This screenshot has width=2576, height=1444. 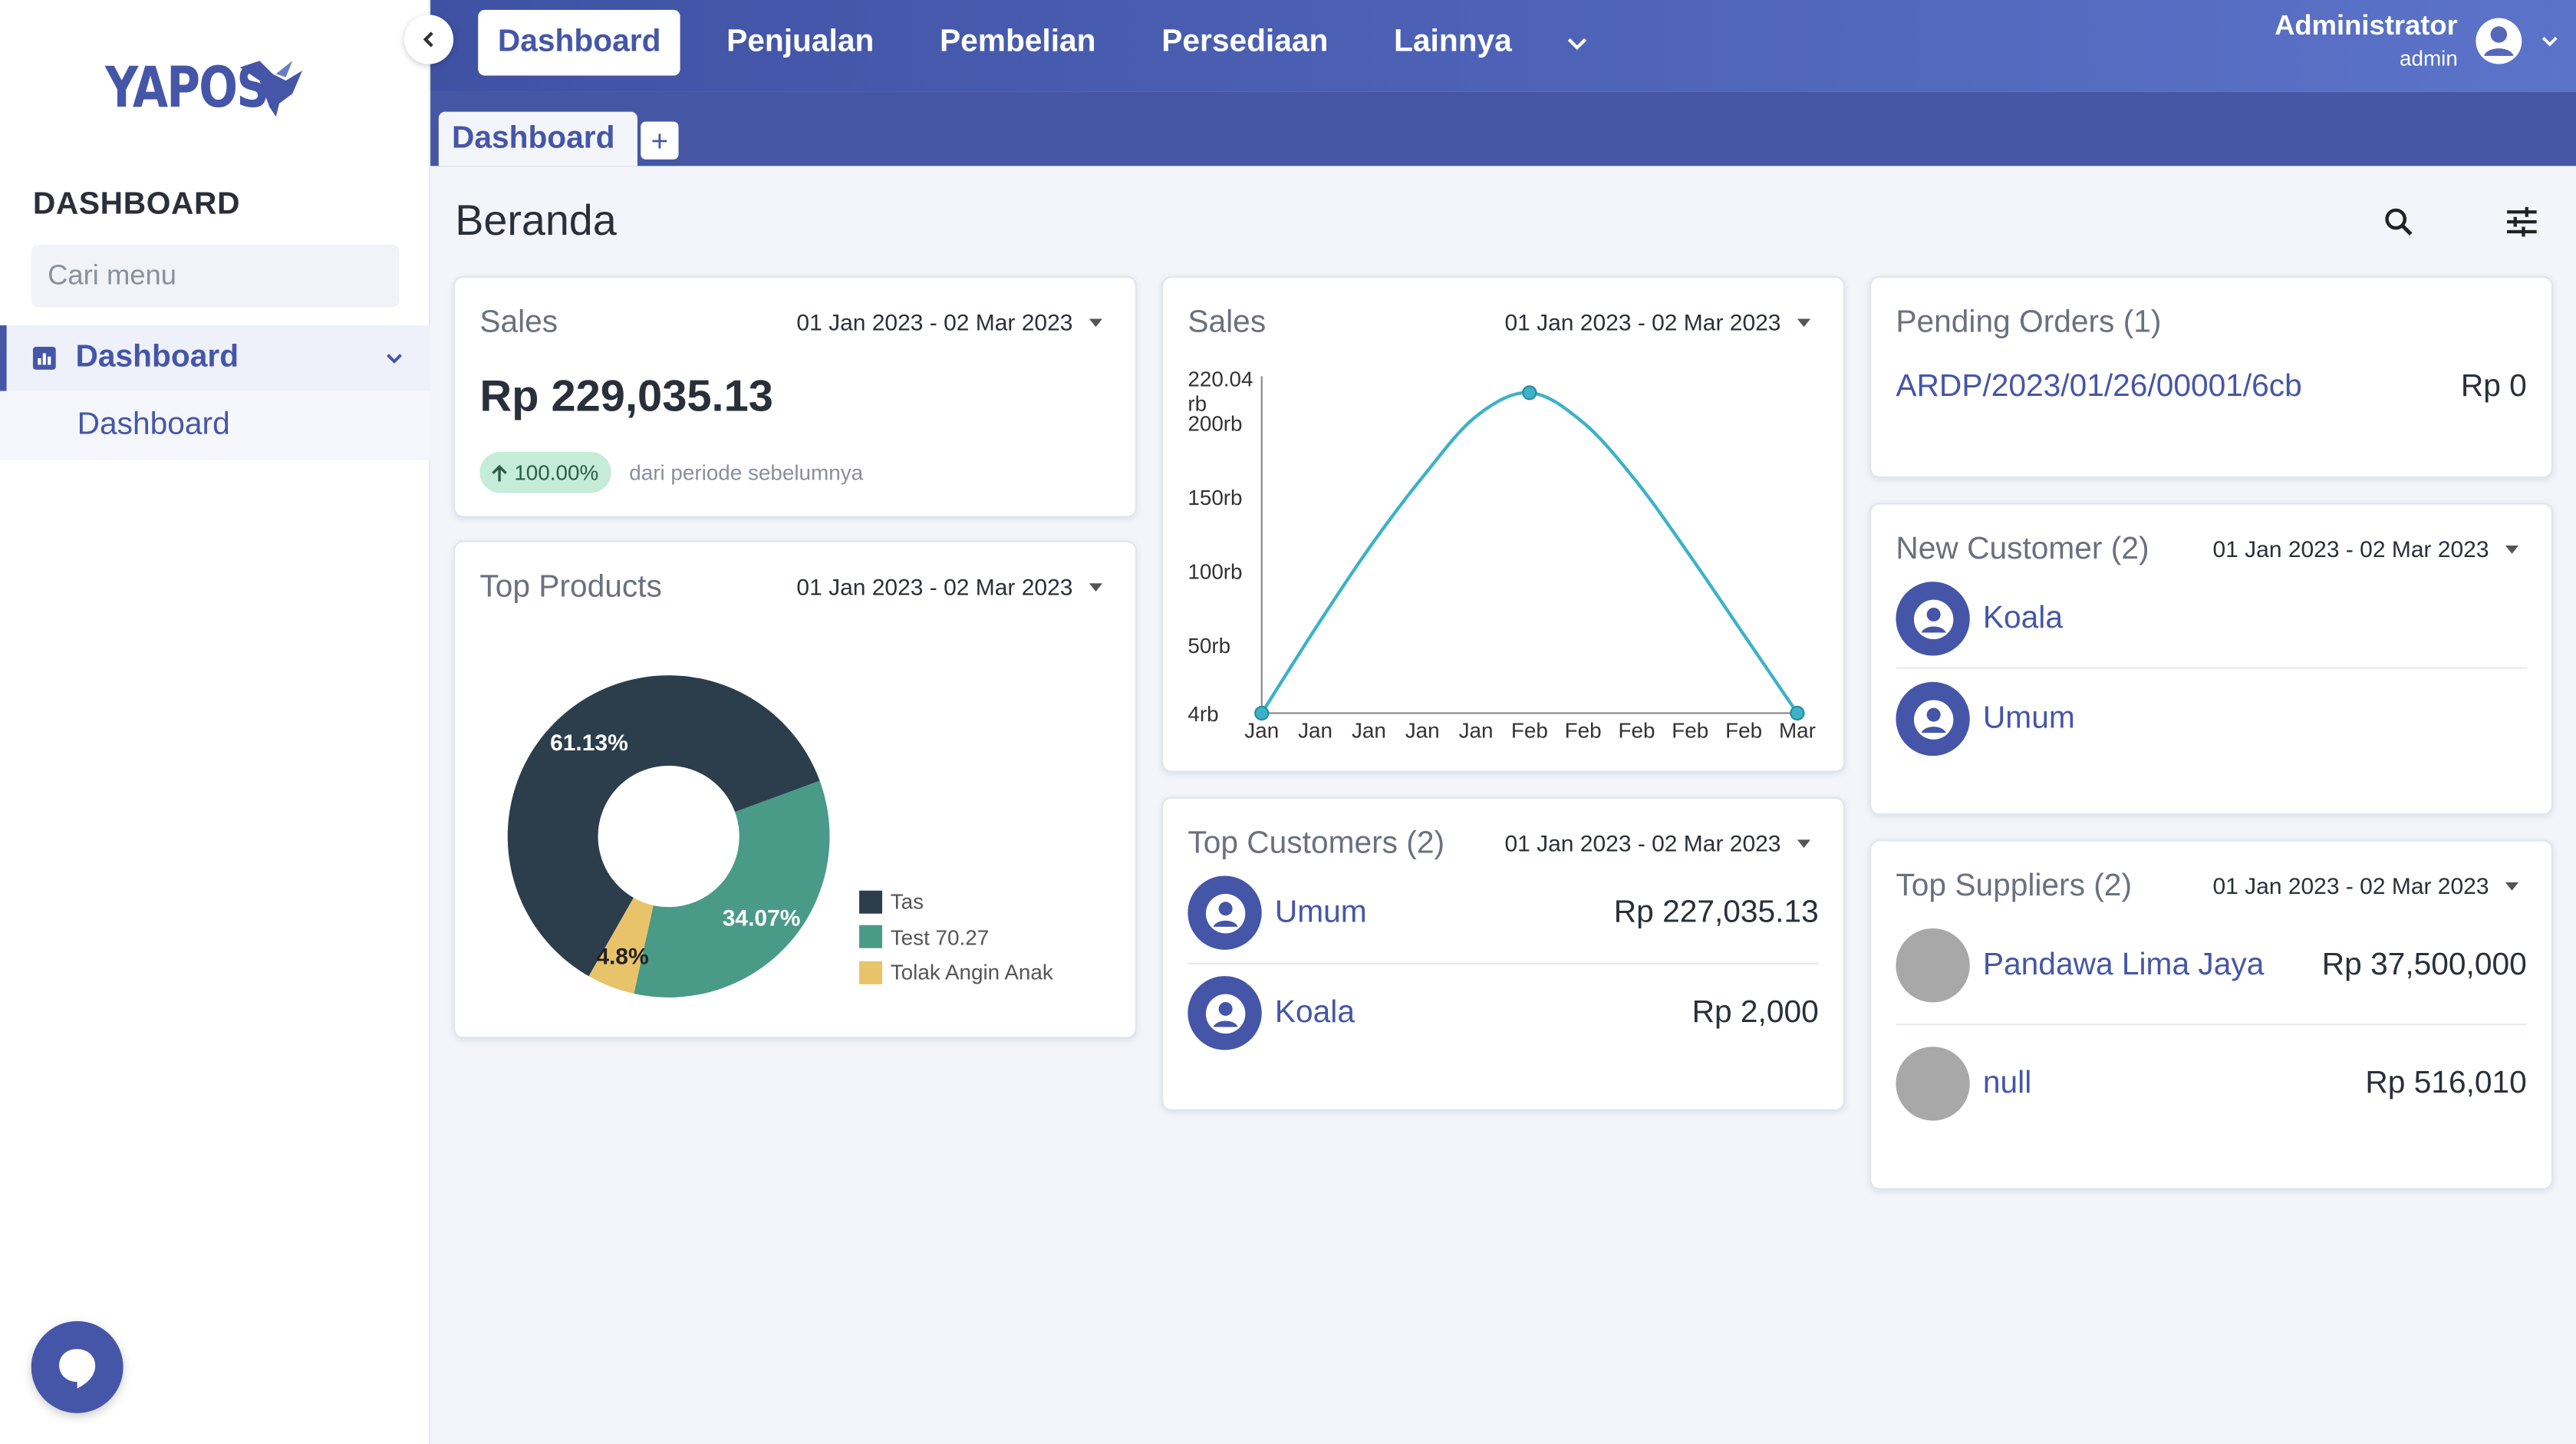 I want to click on nav-persediaan: Persediaan, so click(x=1245, y=43).